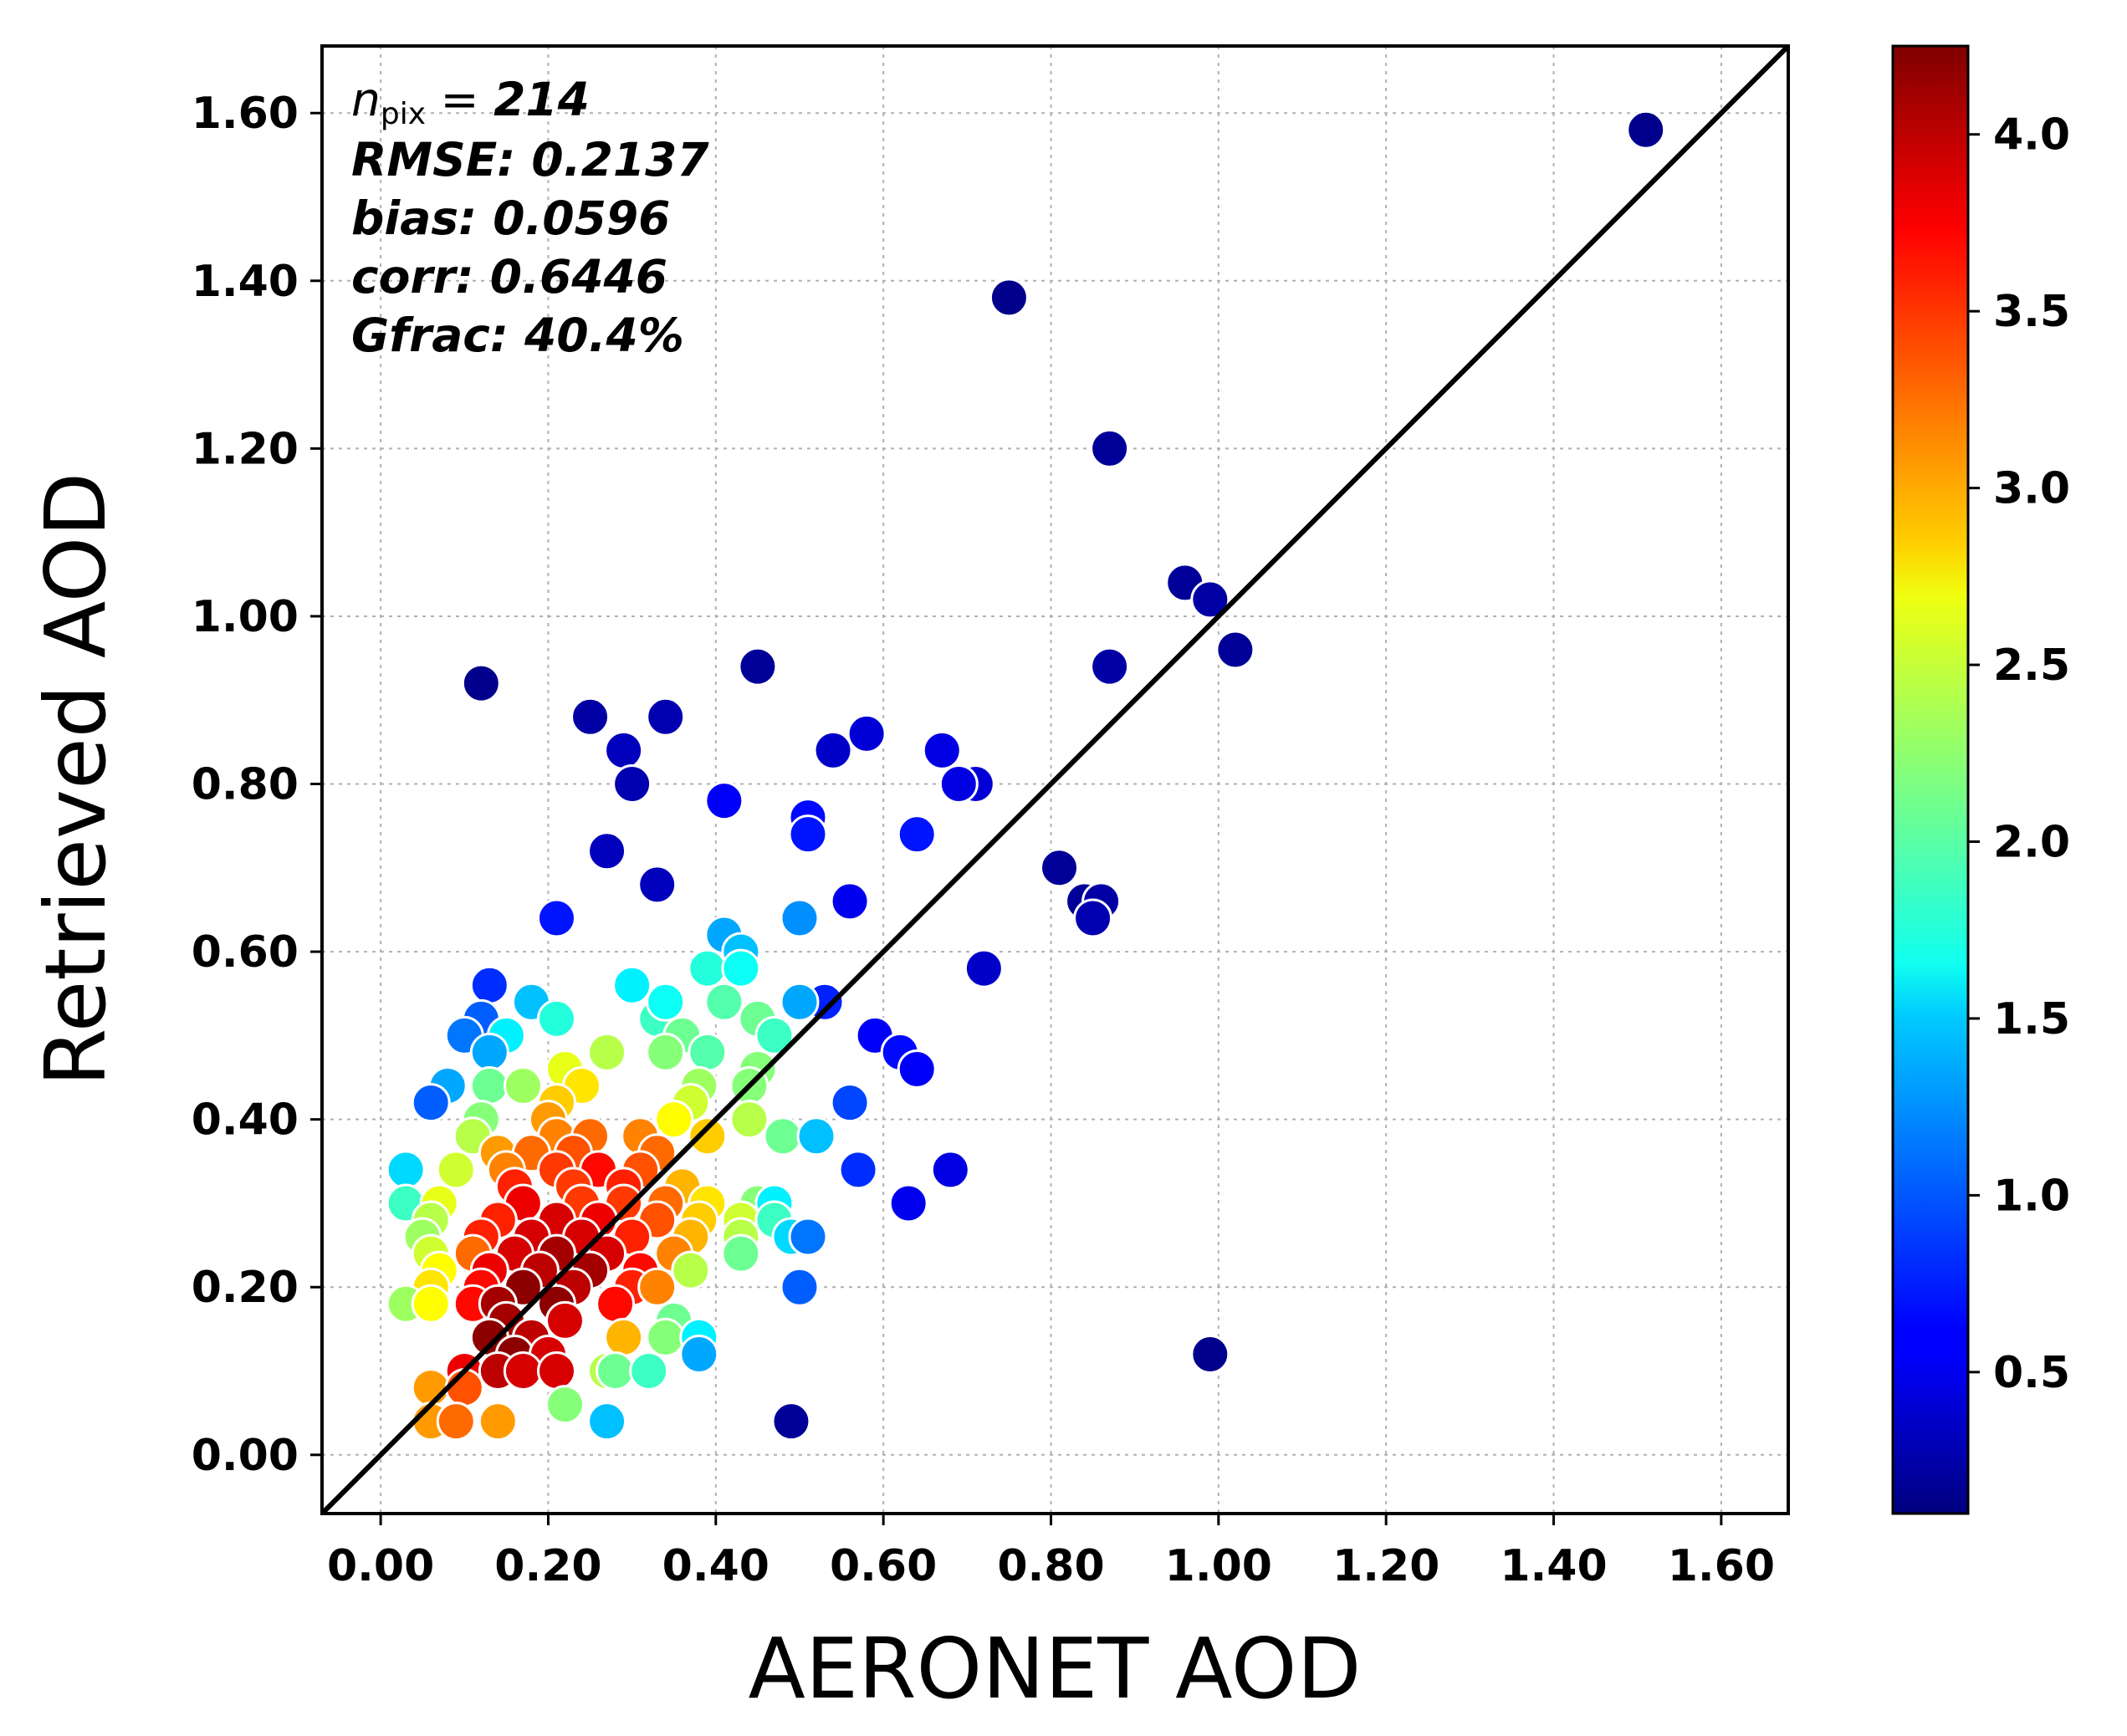 This screenshot has height=1736, width=2127. I want to click on colorbar-tick-label: 0.5, so click(2031, 1373).